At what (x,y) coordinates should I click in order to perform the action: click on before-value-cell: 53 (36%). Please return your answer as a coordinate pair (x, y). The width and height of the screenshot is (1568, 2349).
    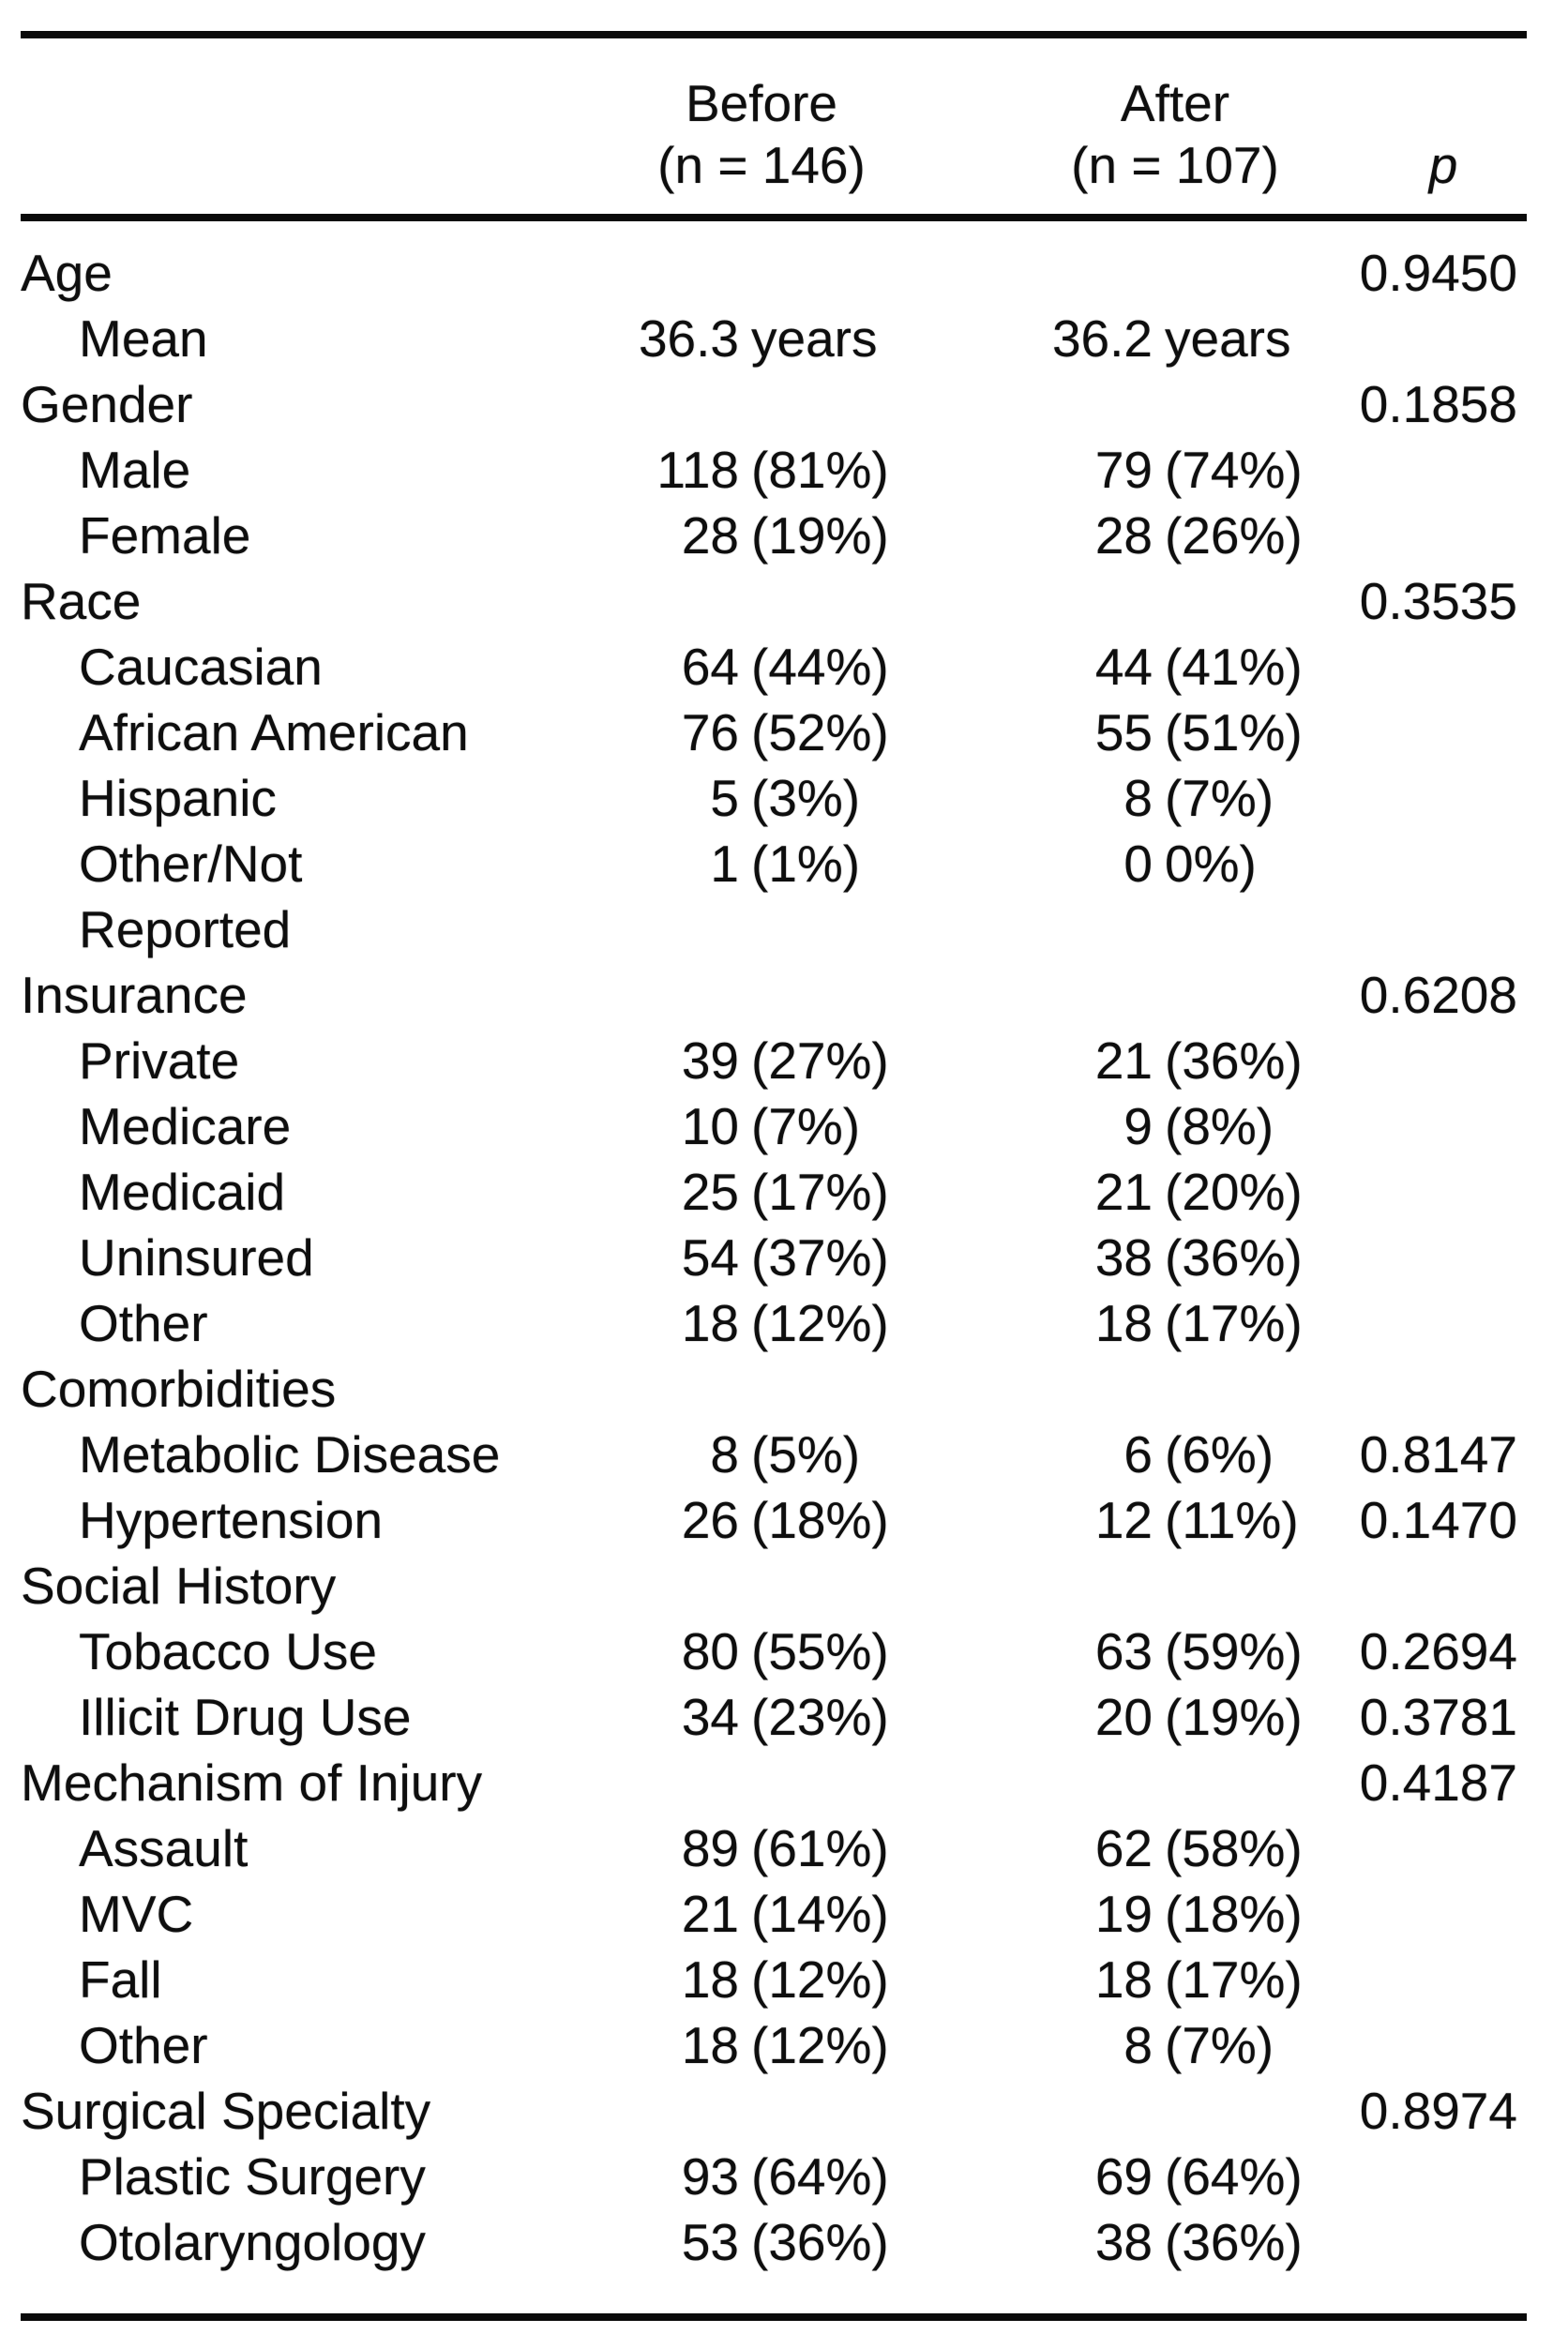
    Looking at the image, I should click on (724, 2242).